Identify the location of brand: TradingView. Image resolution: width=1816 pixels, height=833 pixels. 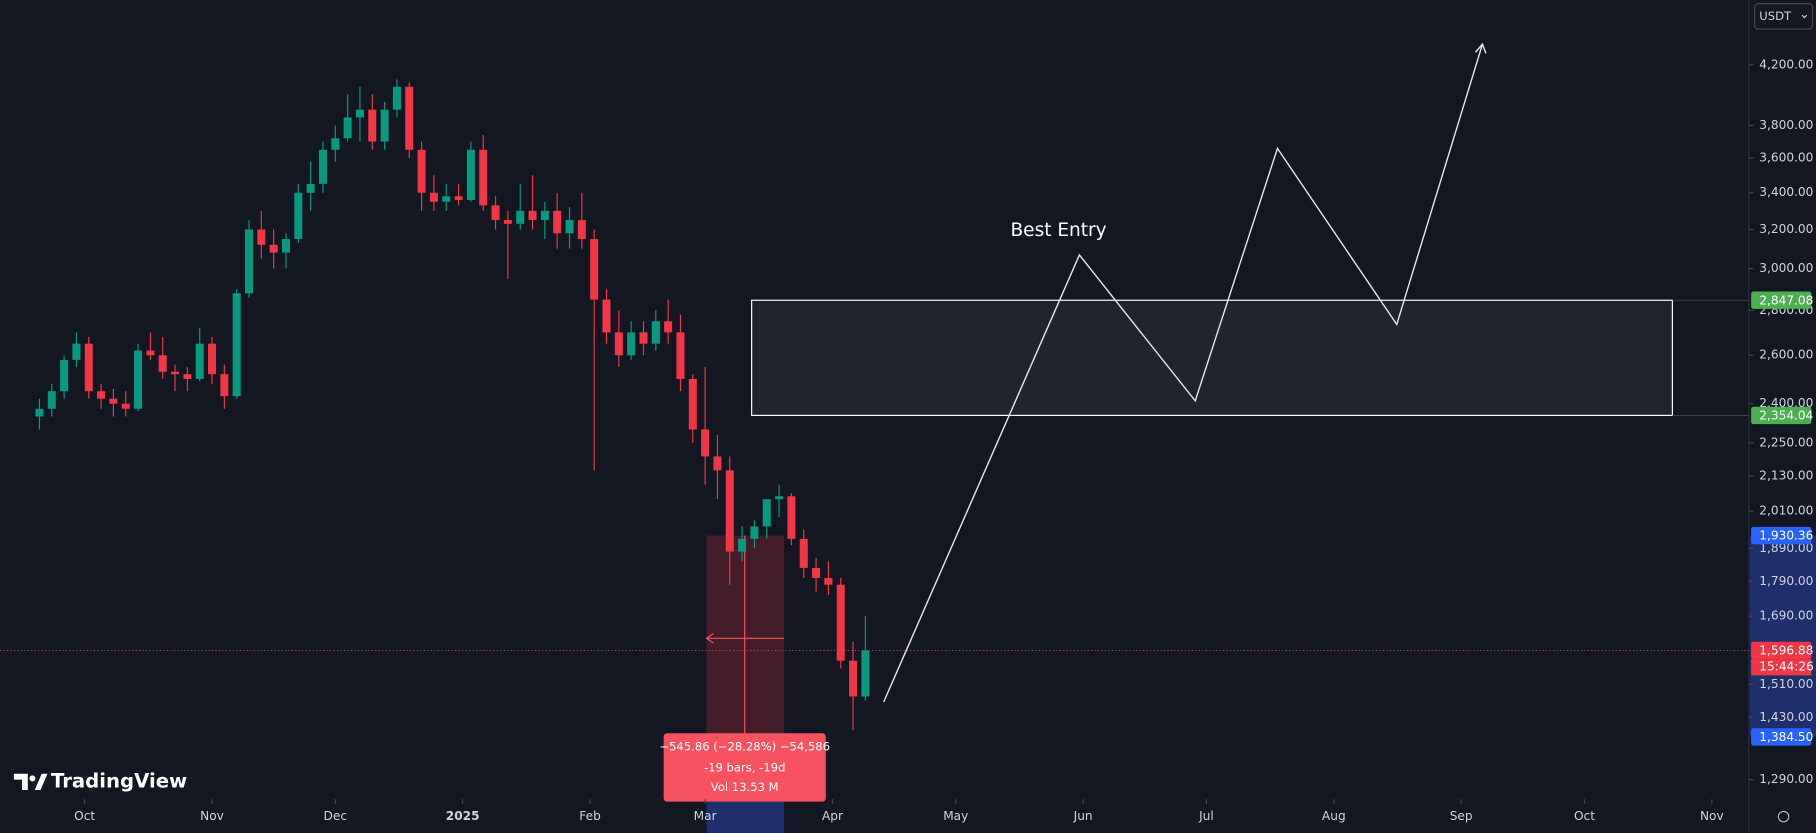
(119, 780).